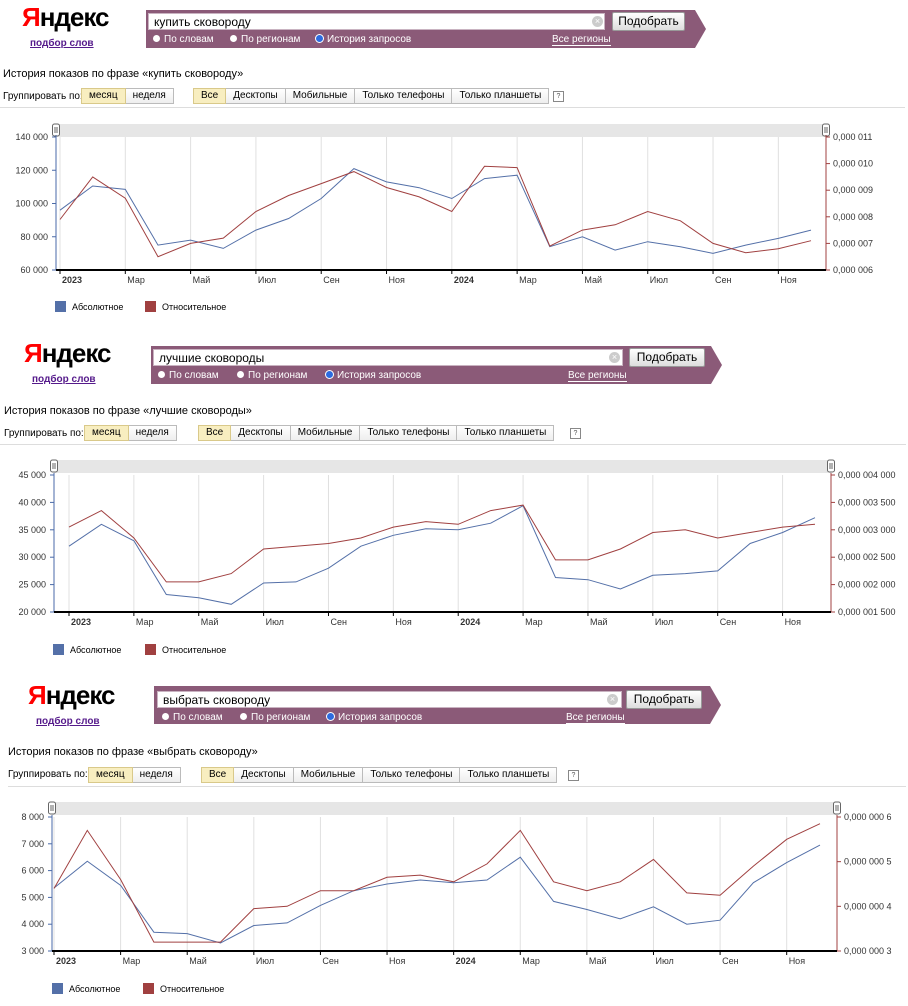  I want to click on y-tick-label-left: 35 000, so click(32, 530).